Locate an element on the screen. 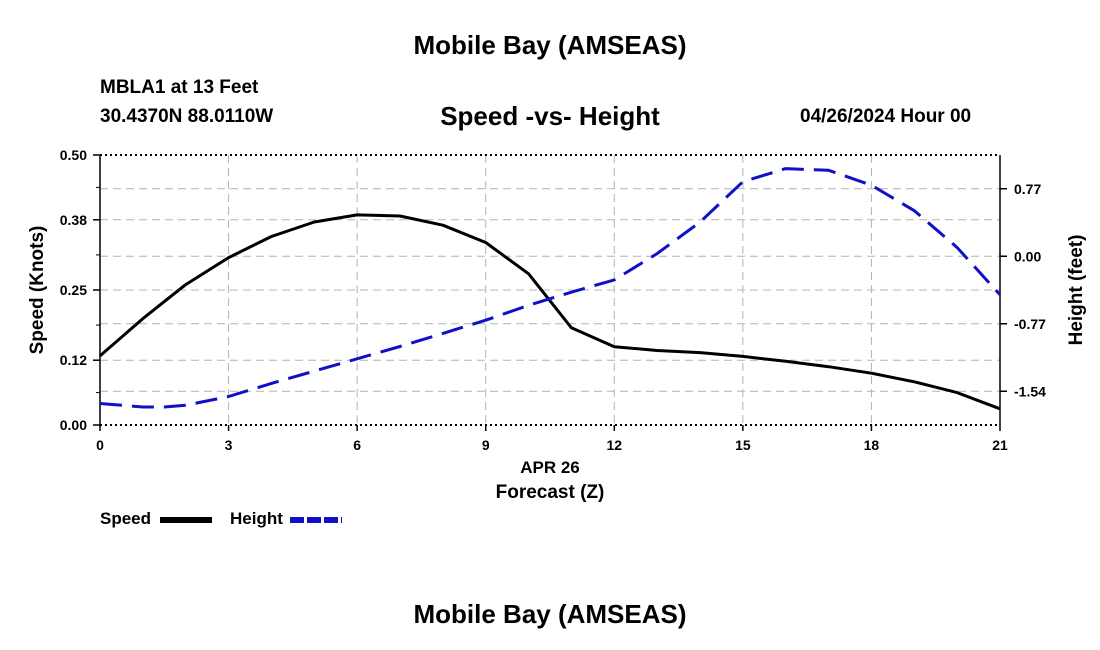  x-tick-label: 3 is located at coordinates (229, 445).